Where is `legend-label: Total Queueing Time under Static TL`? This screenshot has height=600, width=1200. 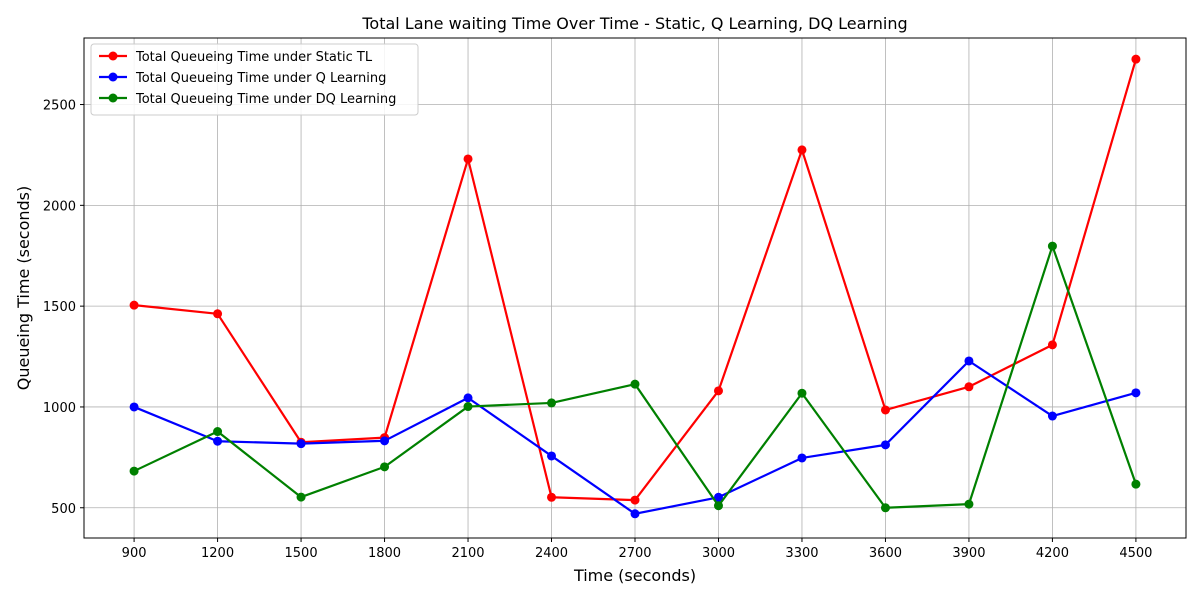
legend-label: Total Queueing Time under Static TL is located at coordinates (254, 57).